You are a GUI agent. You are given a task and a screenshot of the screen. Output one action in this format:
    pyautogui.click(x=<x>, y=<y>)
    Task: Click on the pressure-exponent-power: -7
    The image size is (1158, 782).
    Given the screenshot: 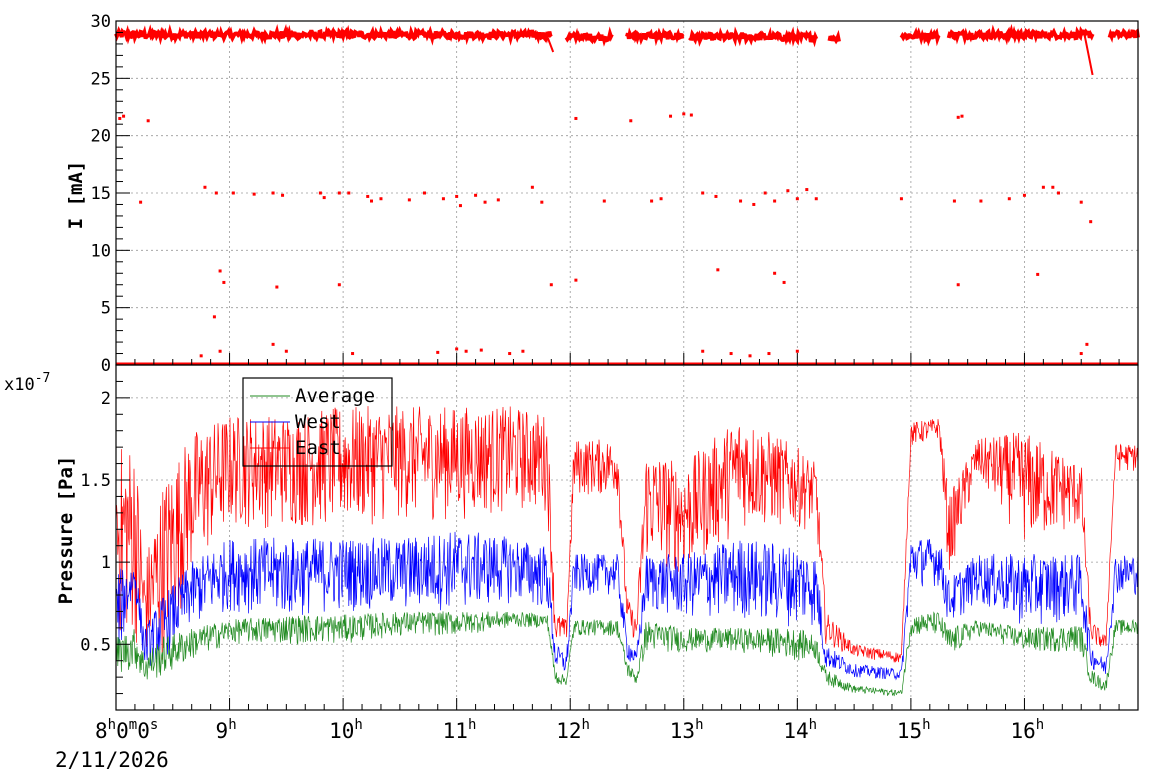 What is the action you would take?
    pyautogui.click(x=43, y=378)
    